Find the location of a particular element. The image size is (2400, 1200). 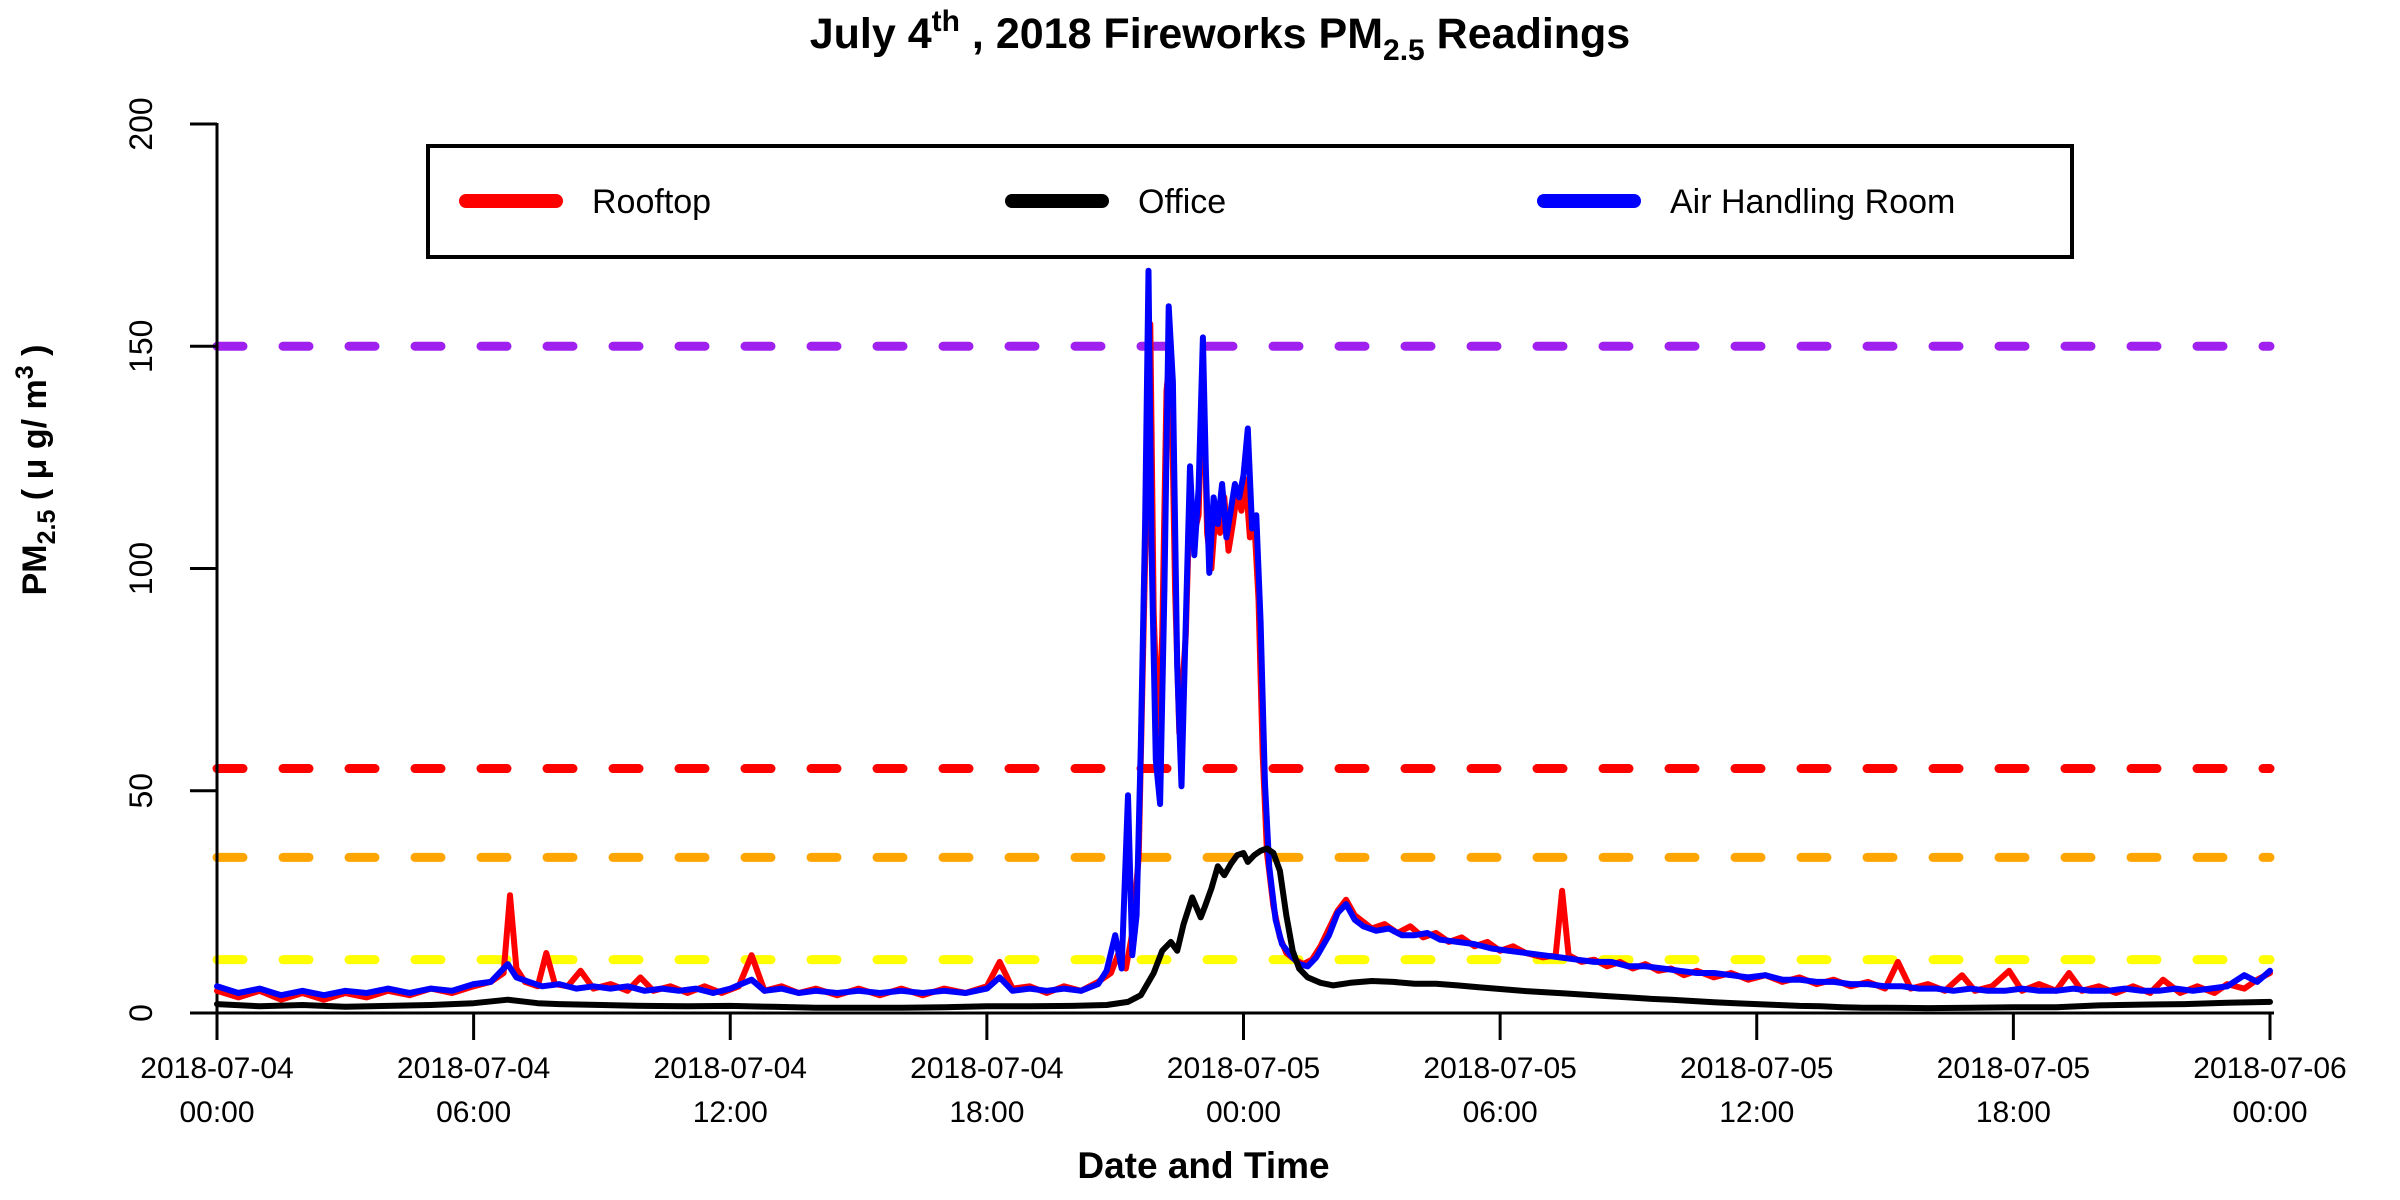

x-axis-label: Date and Time is located at coordinates (1203, 1165).